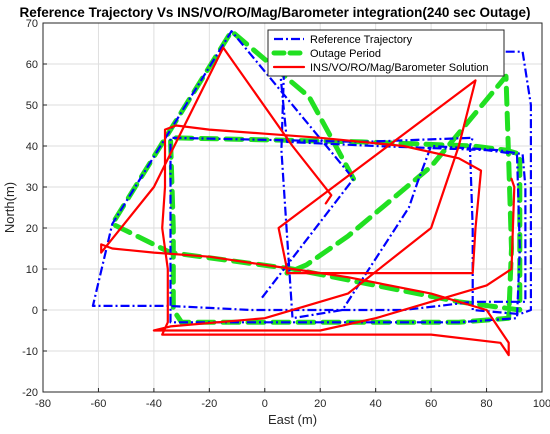  Describe the element at coordinates (43, 404) in the screenshot. I see `x-tick-label: -80` at that location.